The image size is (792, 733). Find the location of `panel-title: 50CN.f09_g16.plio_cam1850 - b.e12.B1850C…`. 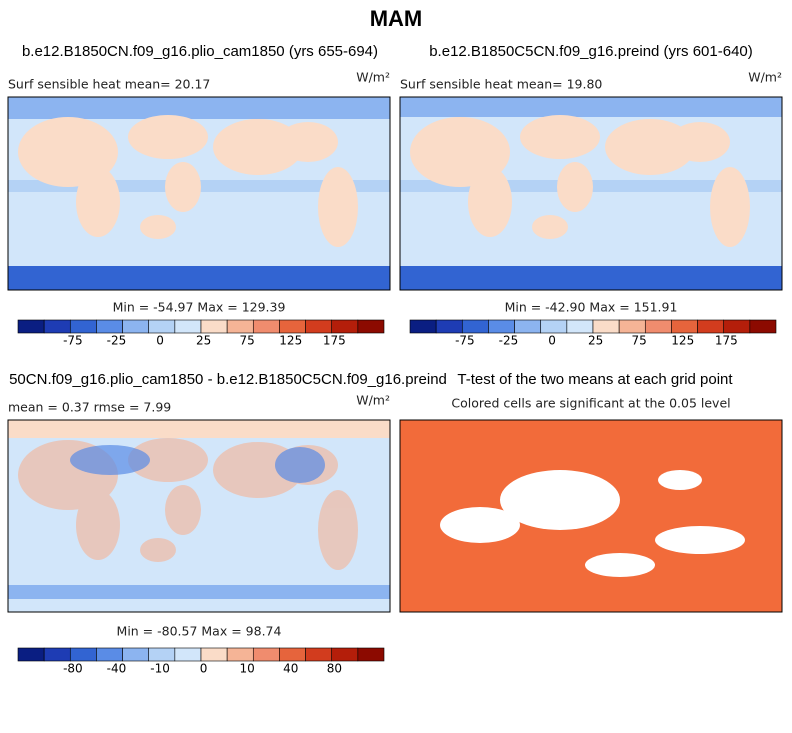

panel-title: 50CN.f09_g16.plio_cam1850 - b.e12.B1850C… is located at coordinates (228, 379).